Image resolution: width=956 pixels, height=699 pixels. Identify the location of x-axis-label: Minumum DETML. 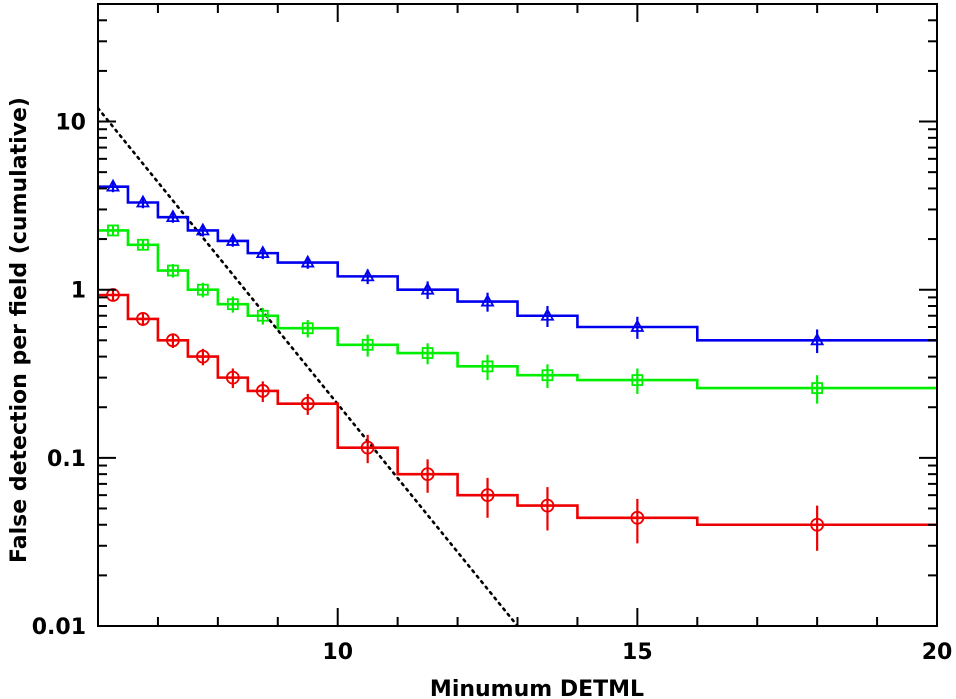
(537, 688).